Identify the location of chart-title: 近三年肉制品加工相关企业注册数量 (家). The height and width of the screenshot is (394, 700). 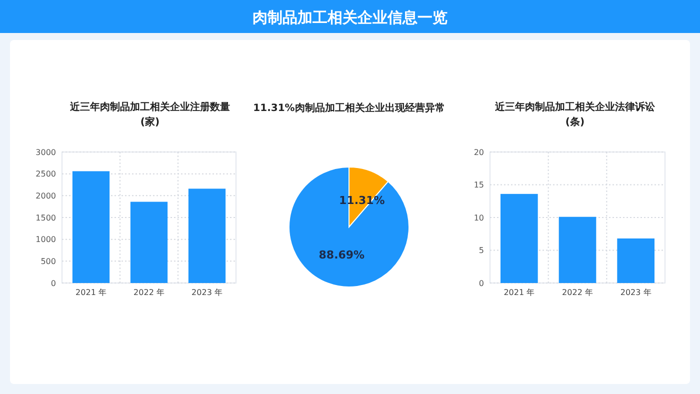
(149, 114).